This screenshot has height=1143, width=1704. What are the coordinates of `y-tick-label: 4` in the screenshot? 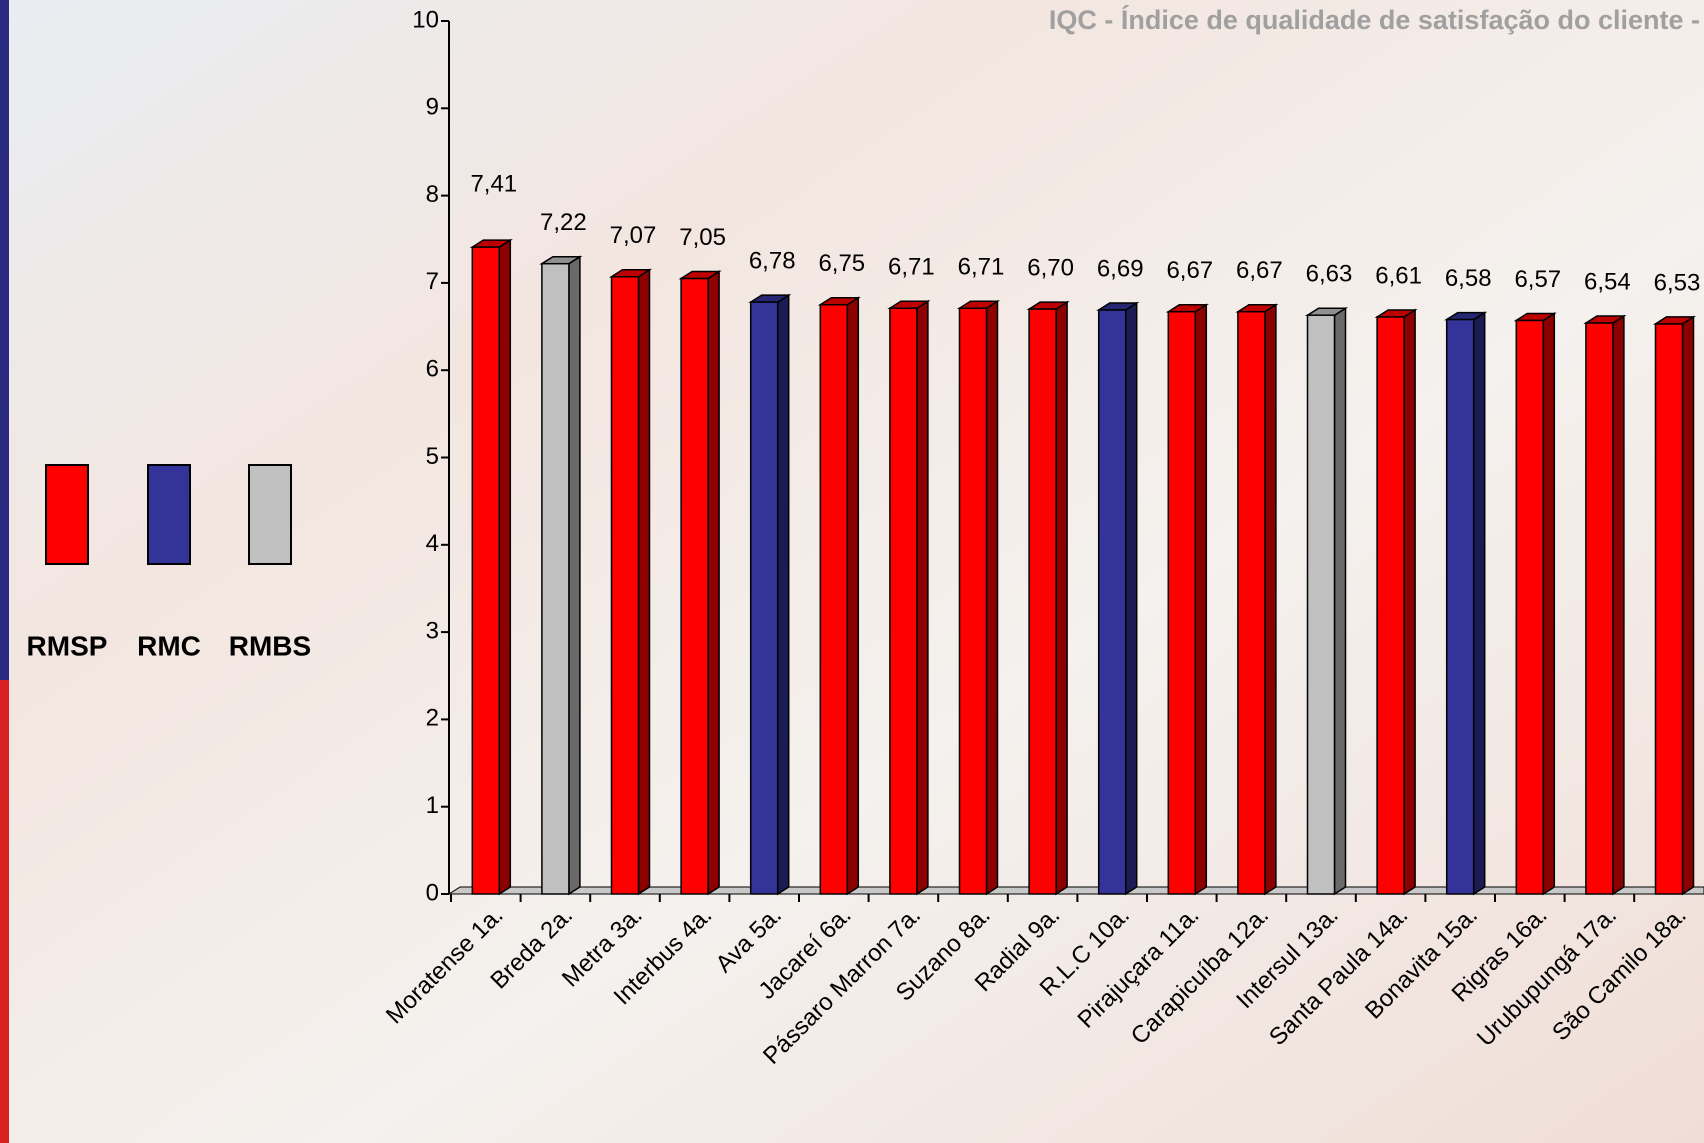 It's located at (432, 543).